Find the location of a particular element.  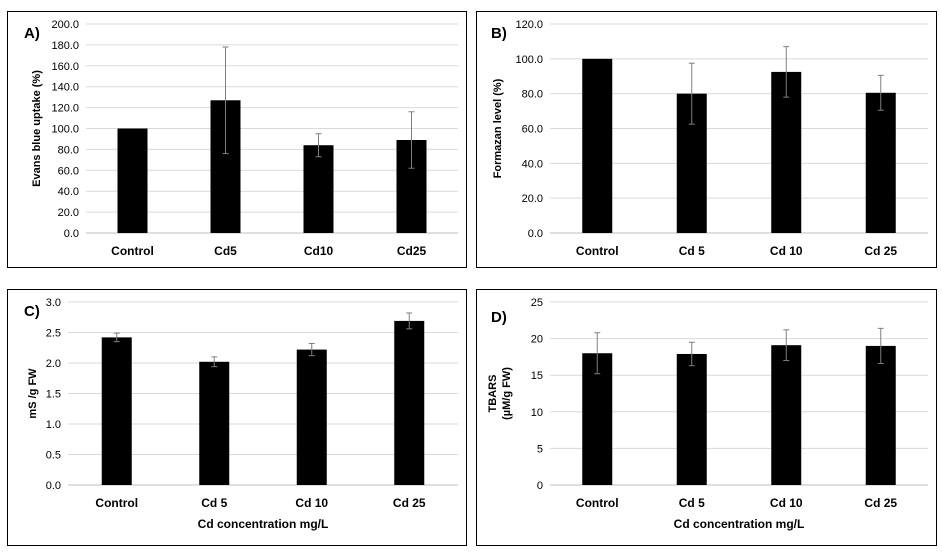

y-tick-label: 180.0 is located at coordinates (65, 46).